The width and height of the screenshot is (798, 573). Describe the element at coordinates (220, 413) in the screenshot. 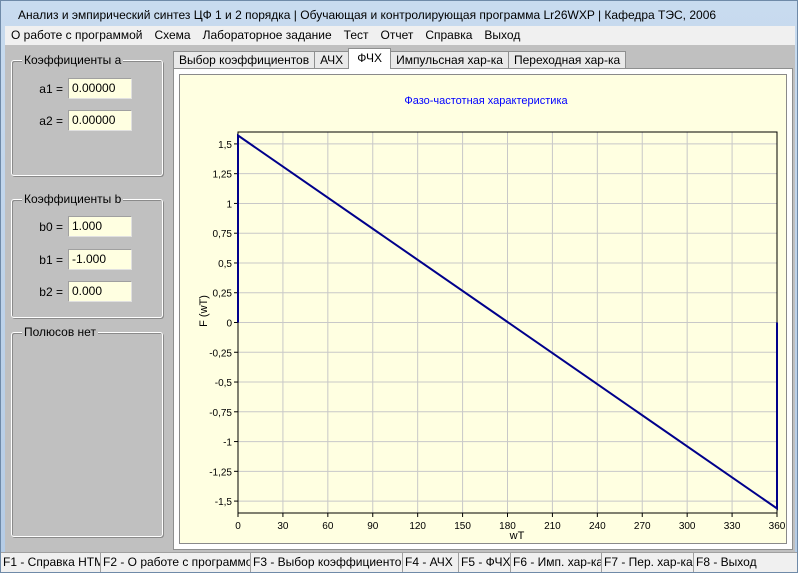

I see `y-tick-label: -0,75` at that location.